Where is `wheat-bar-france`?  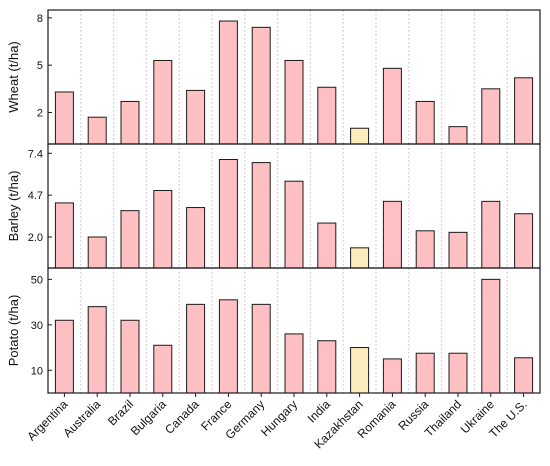
wheat-bar-france is located at coordinates (228, 82).